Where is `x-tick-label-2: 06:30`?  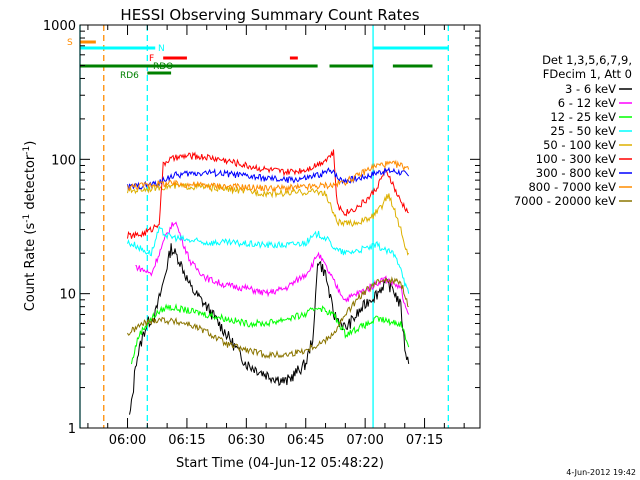
x-tick-label-2: 06:30 is located at coordinates (246, 440).